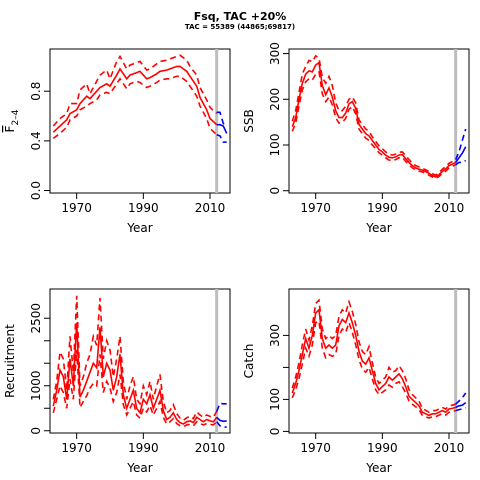 This screenshot has width=480, height=480. I want to click on y-tick-label: 0.0, so click(36, 190).